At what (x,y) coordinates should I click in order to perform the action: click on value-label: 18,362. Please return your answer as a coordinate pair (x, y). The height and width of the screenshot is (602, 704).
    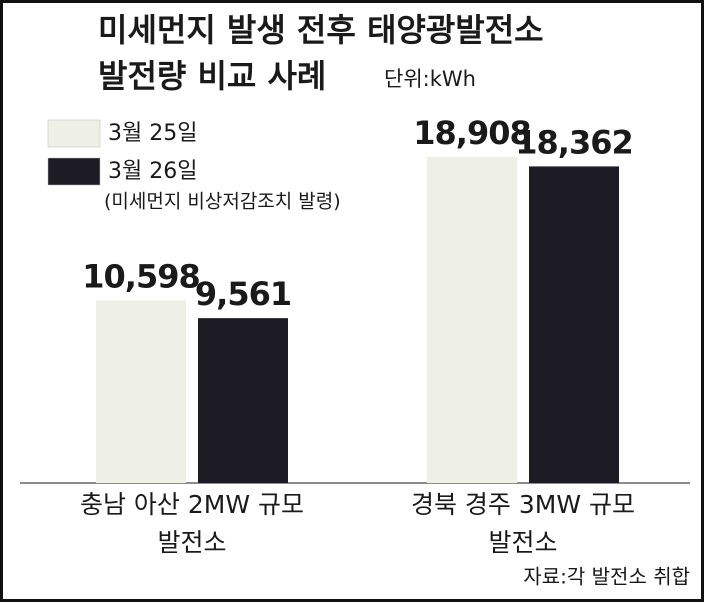
    Looking at the image, I should click on (573, 142).